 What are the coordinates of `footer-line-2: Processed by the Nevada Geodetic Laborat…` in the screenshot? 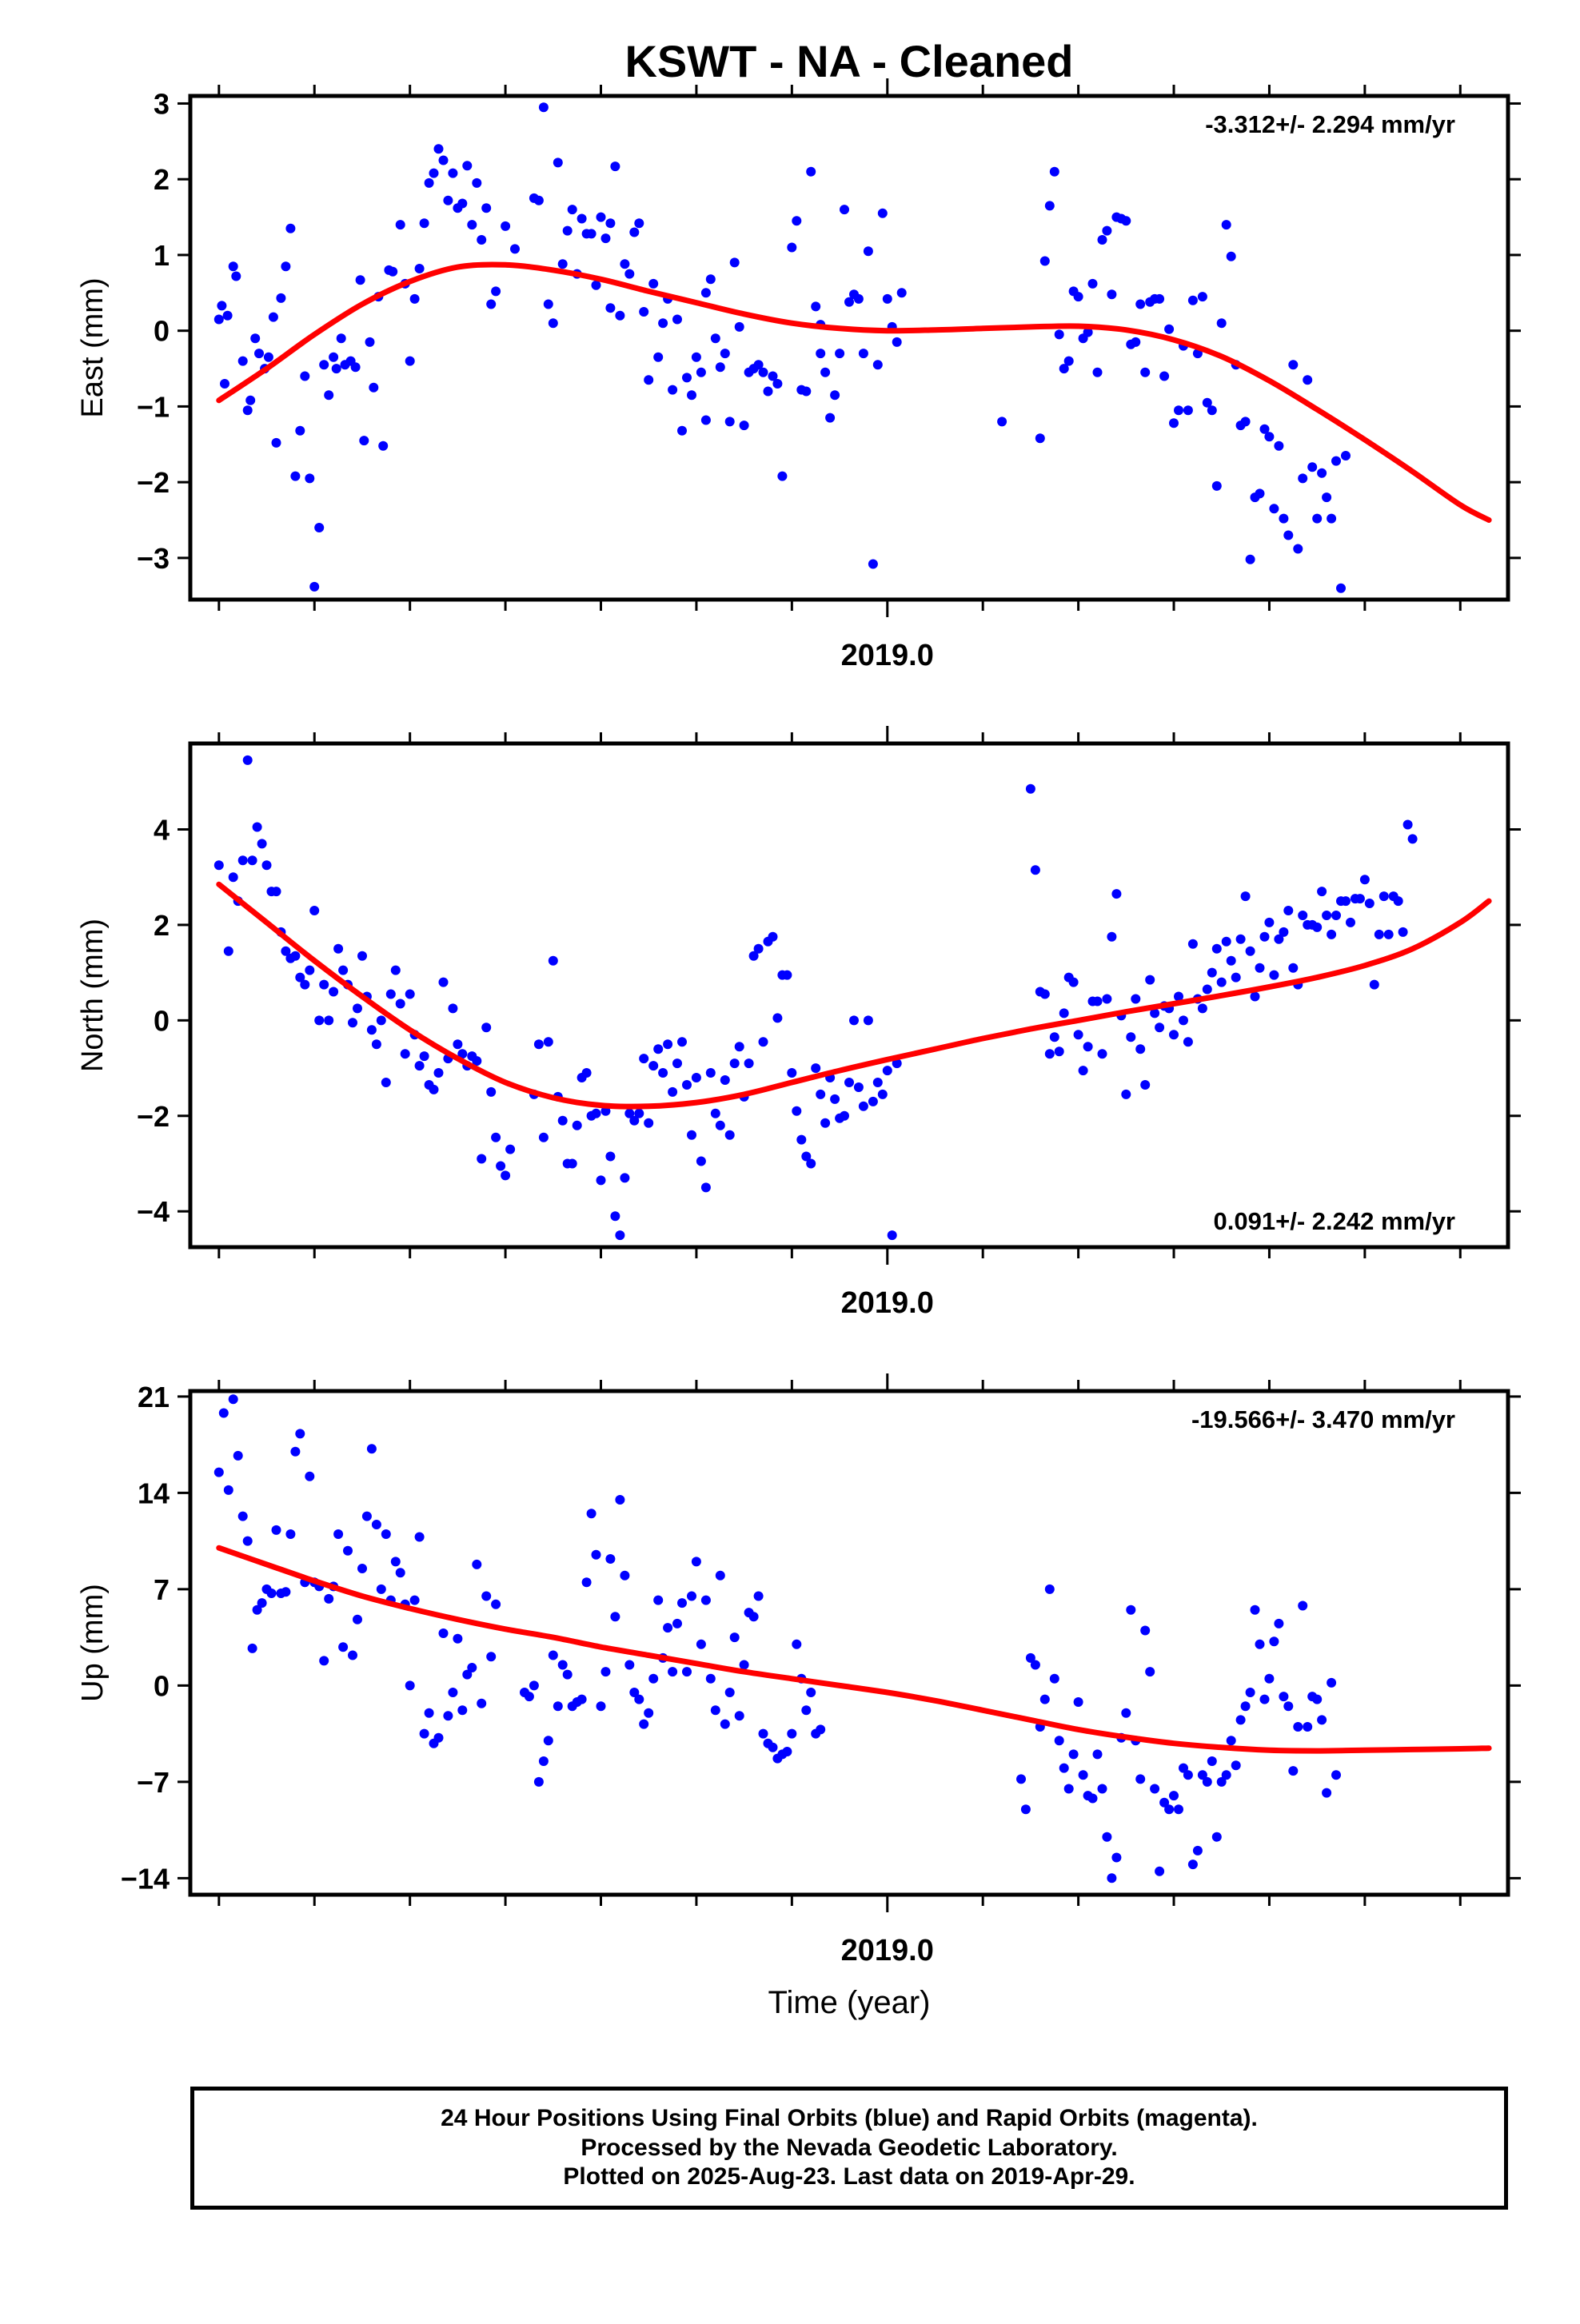 It's located at (850, 2147).